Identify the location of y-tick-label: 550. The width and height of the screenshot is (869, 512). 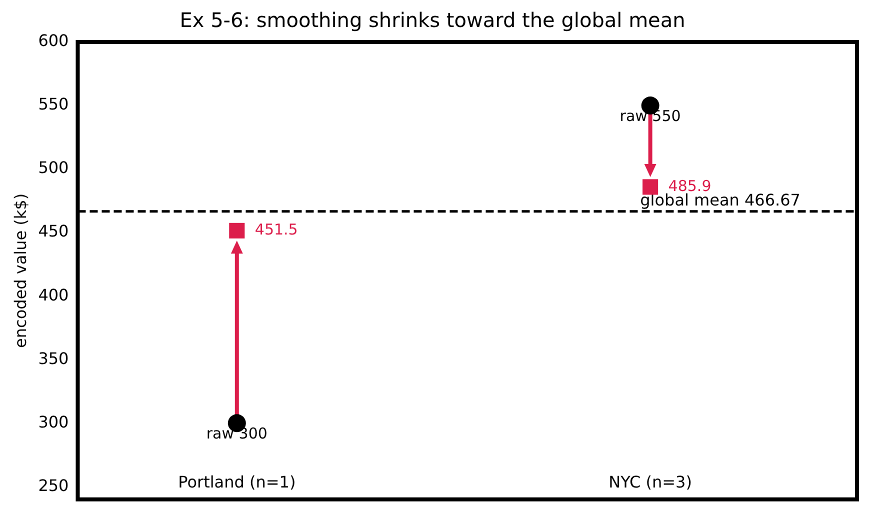
(53, 104).